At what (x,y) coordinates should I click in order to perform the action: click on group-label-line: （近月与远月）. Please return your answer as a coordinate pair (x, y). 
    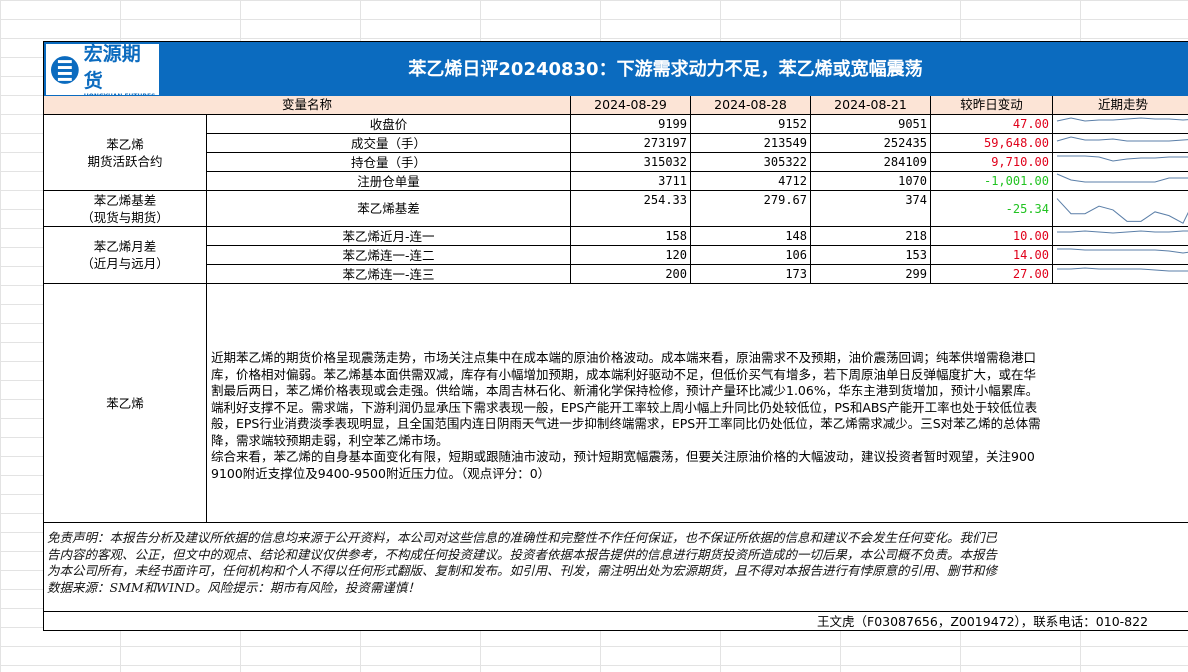
    Looking at the image, I should click on (125, 263).